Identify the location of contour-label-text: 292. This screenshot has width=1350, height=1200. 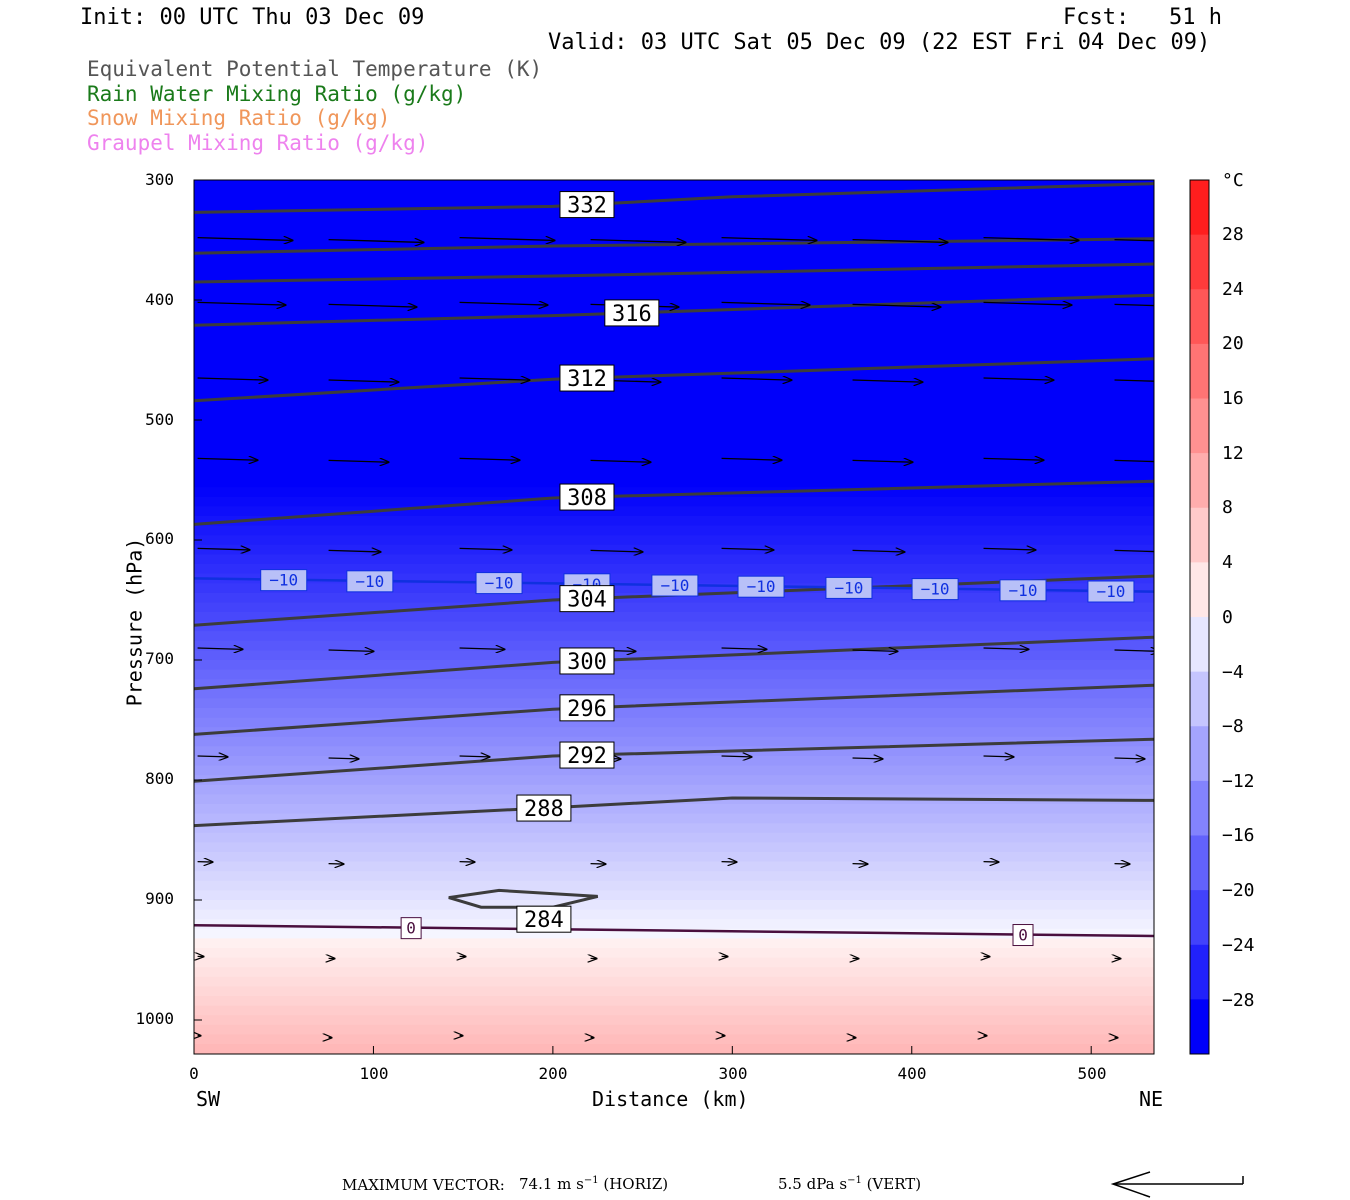
(587, 756).